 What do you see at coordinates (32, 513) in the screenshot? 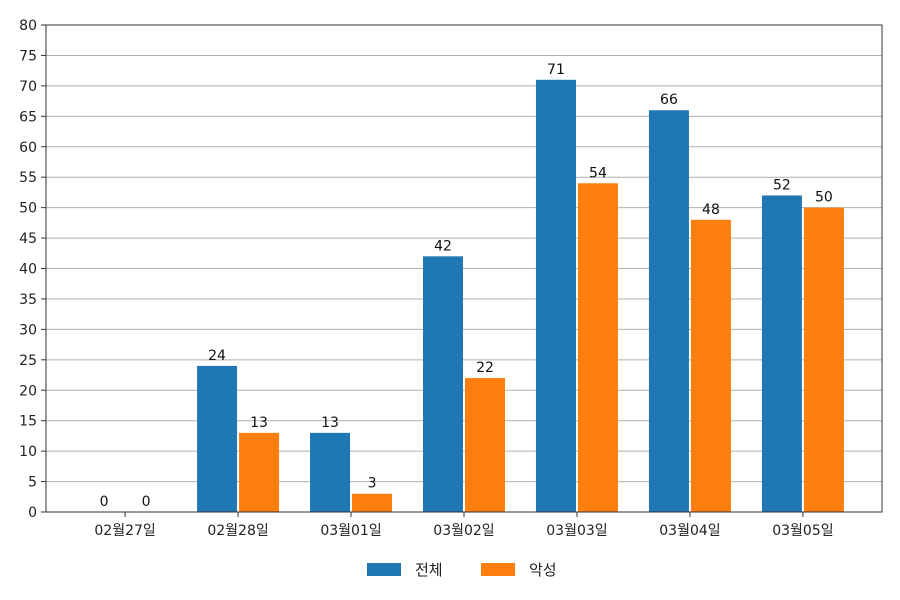
I see `y-tick-label: 0` at bounding box center [32, 513].